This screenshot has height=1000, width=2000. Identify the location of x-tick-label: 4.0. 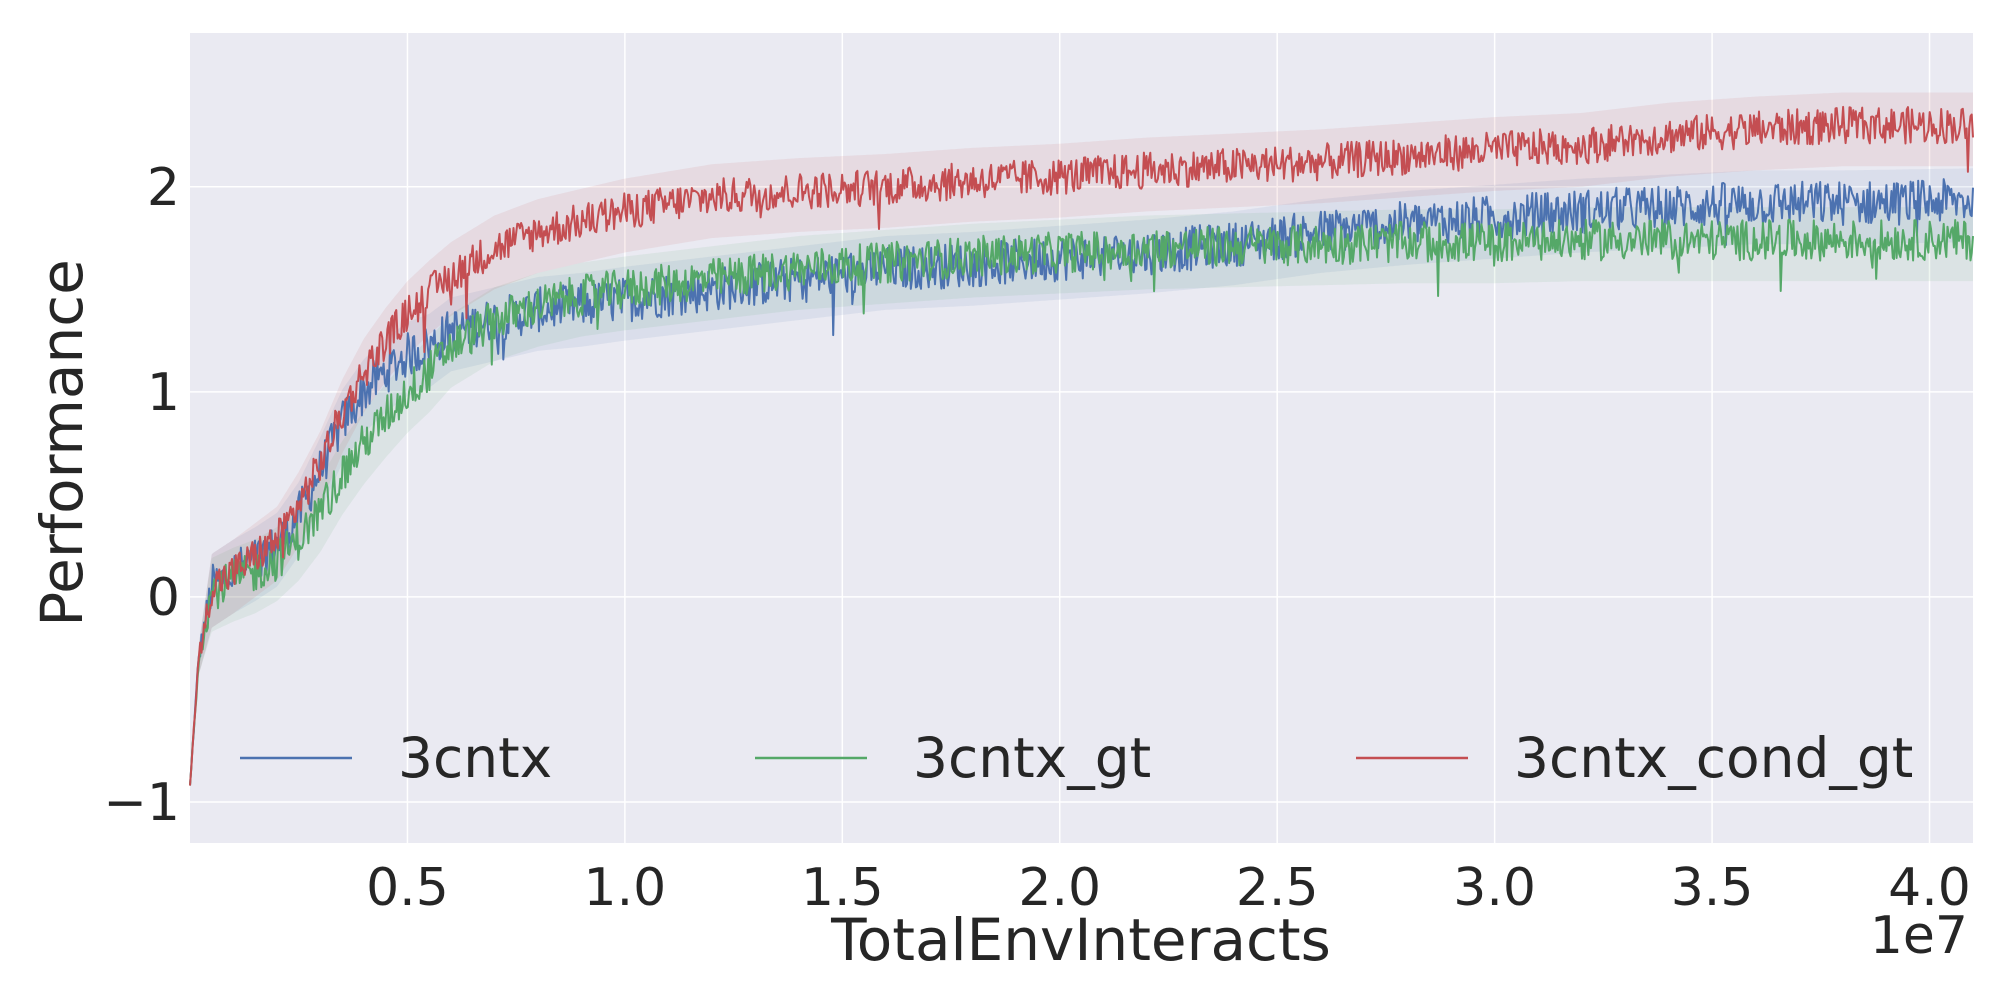
(1929, 888).